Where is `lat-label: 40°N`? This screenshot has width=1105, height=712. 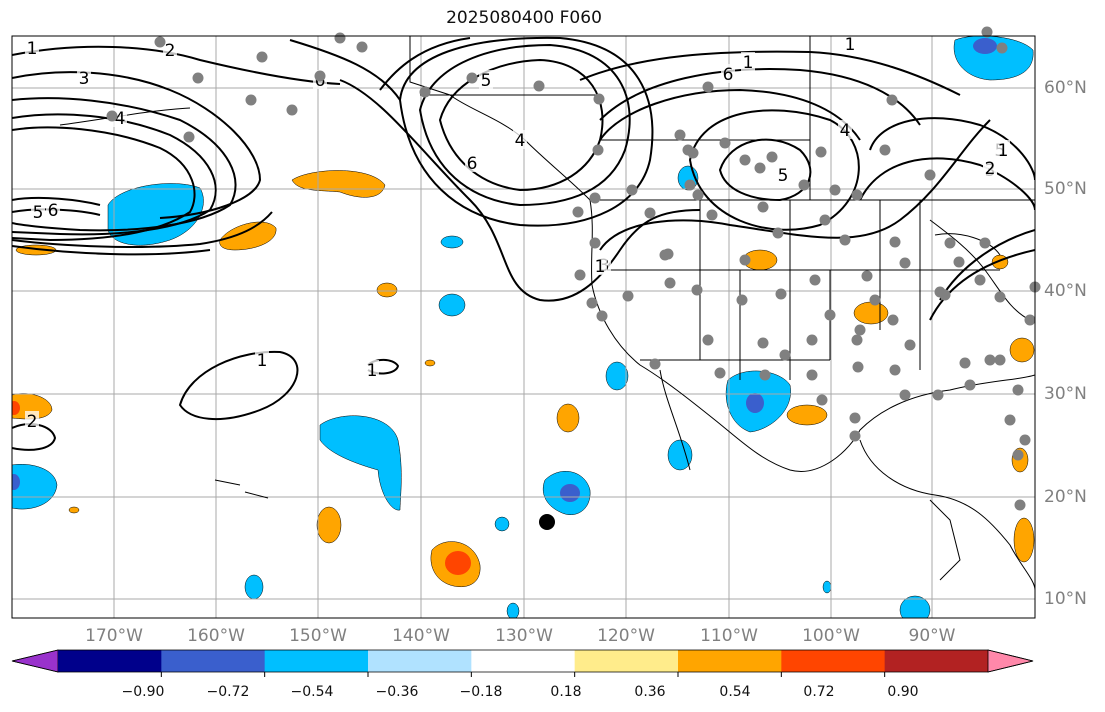
lat-label: 40°N is located at coordinates (1065, 291).